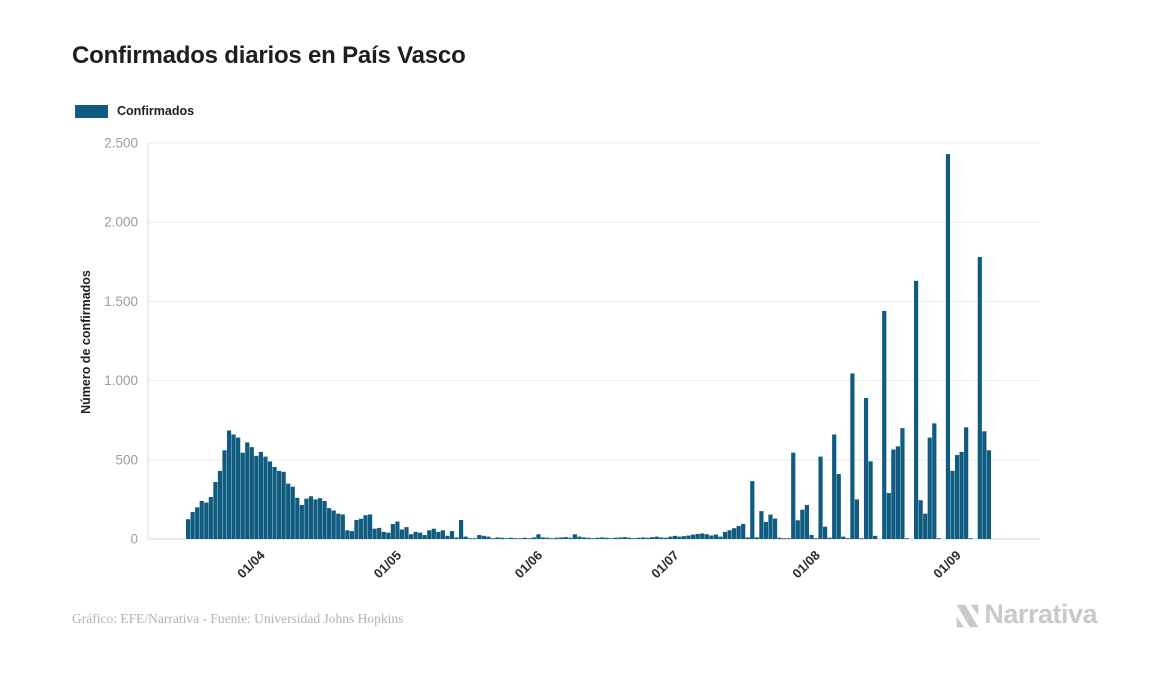 This screenshot has width=1157, height=674. Describe the element at coordinates (1040, 614) in the screenshot. I see `narrativa-logo-text: Narrativa` at that location.